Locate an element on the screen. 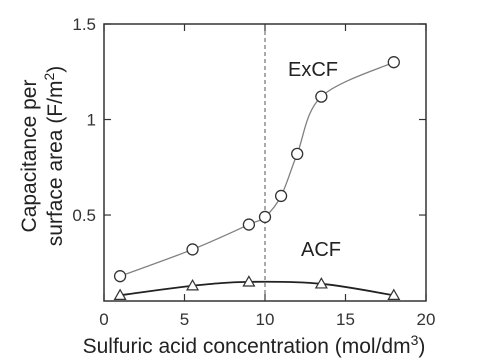 This screenshot has width=484, height=361. x-axis-title-close: ) is located at coordinates (421, 346).